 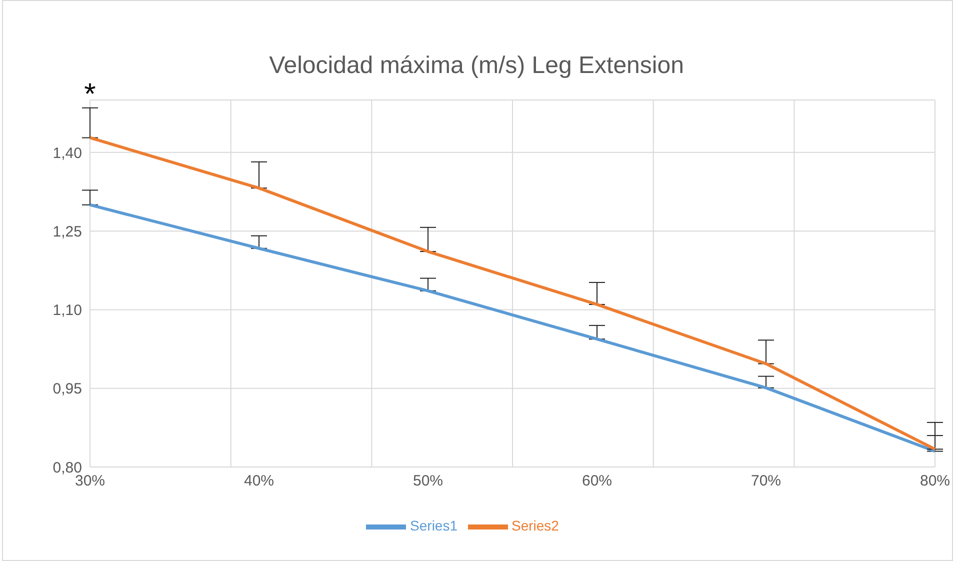 What do you see at coordinates (259, 481) in the screenshot?
I see `x-tick-label: 40%` at bounding box center [259, 481].